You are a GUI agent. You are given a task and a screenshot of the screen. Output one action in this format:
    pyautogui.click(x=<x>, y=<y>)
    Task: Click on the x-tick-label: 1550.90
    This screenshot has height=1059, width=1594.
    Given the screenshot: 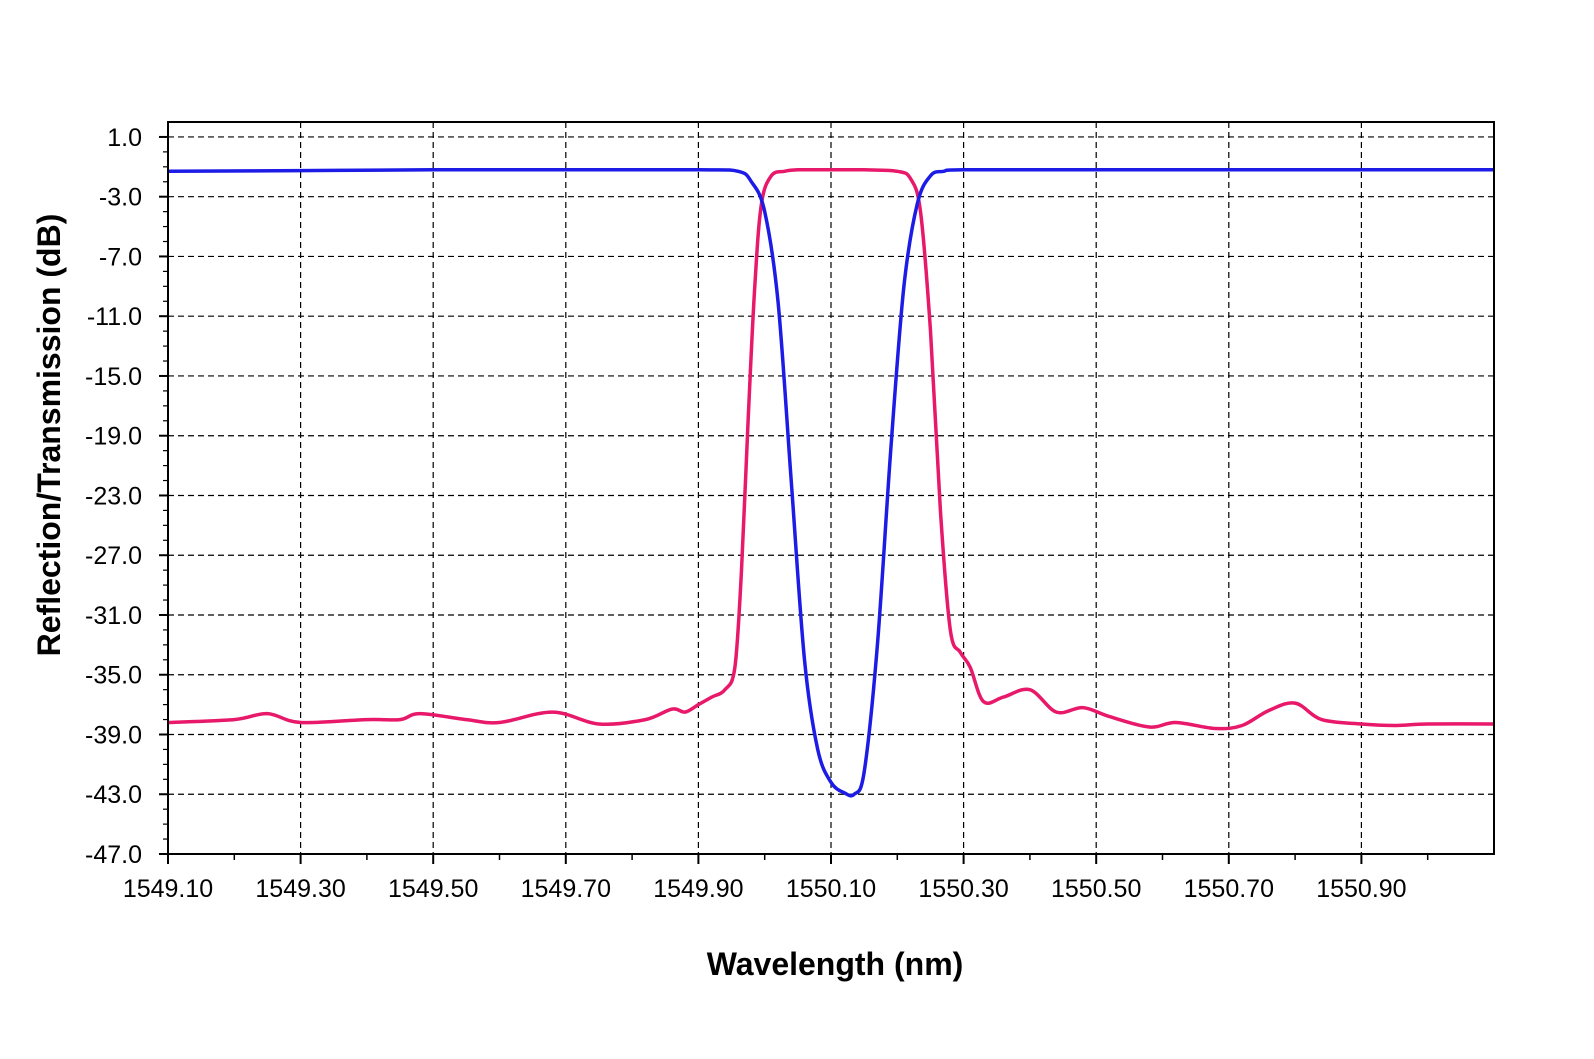 What is the action you would take?
    pyautogui.click(x=1361, y=889)
    